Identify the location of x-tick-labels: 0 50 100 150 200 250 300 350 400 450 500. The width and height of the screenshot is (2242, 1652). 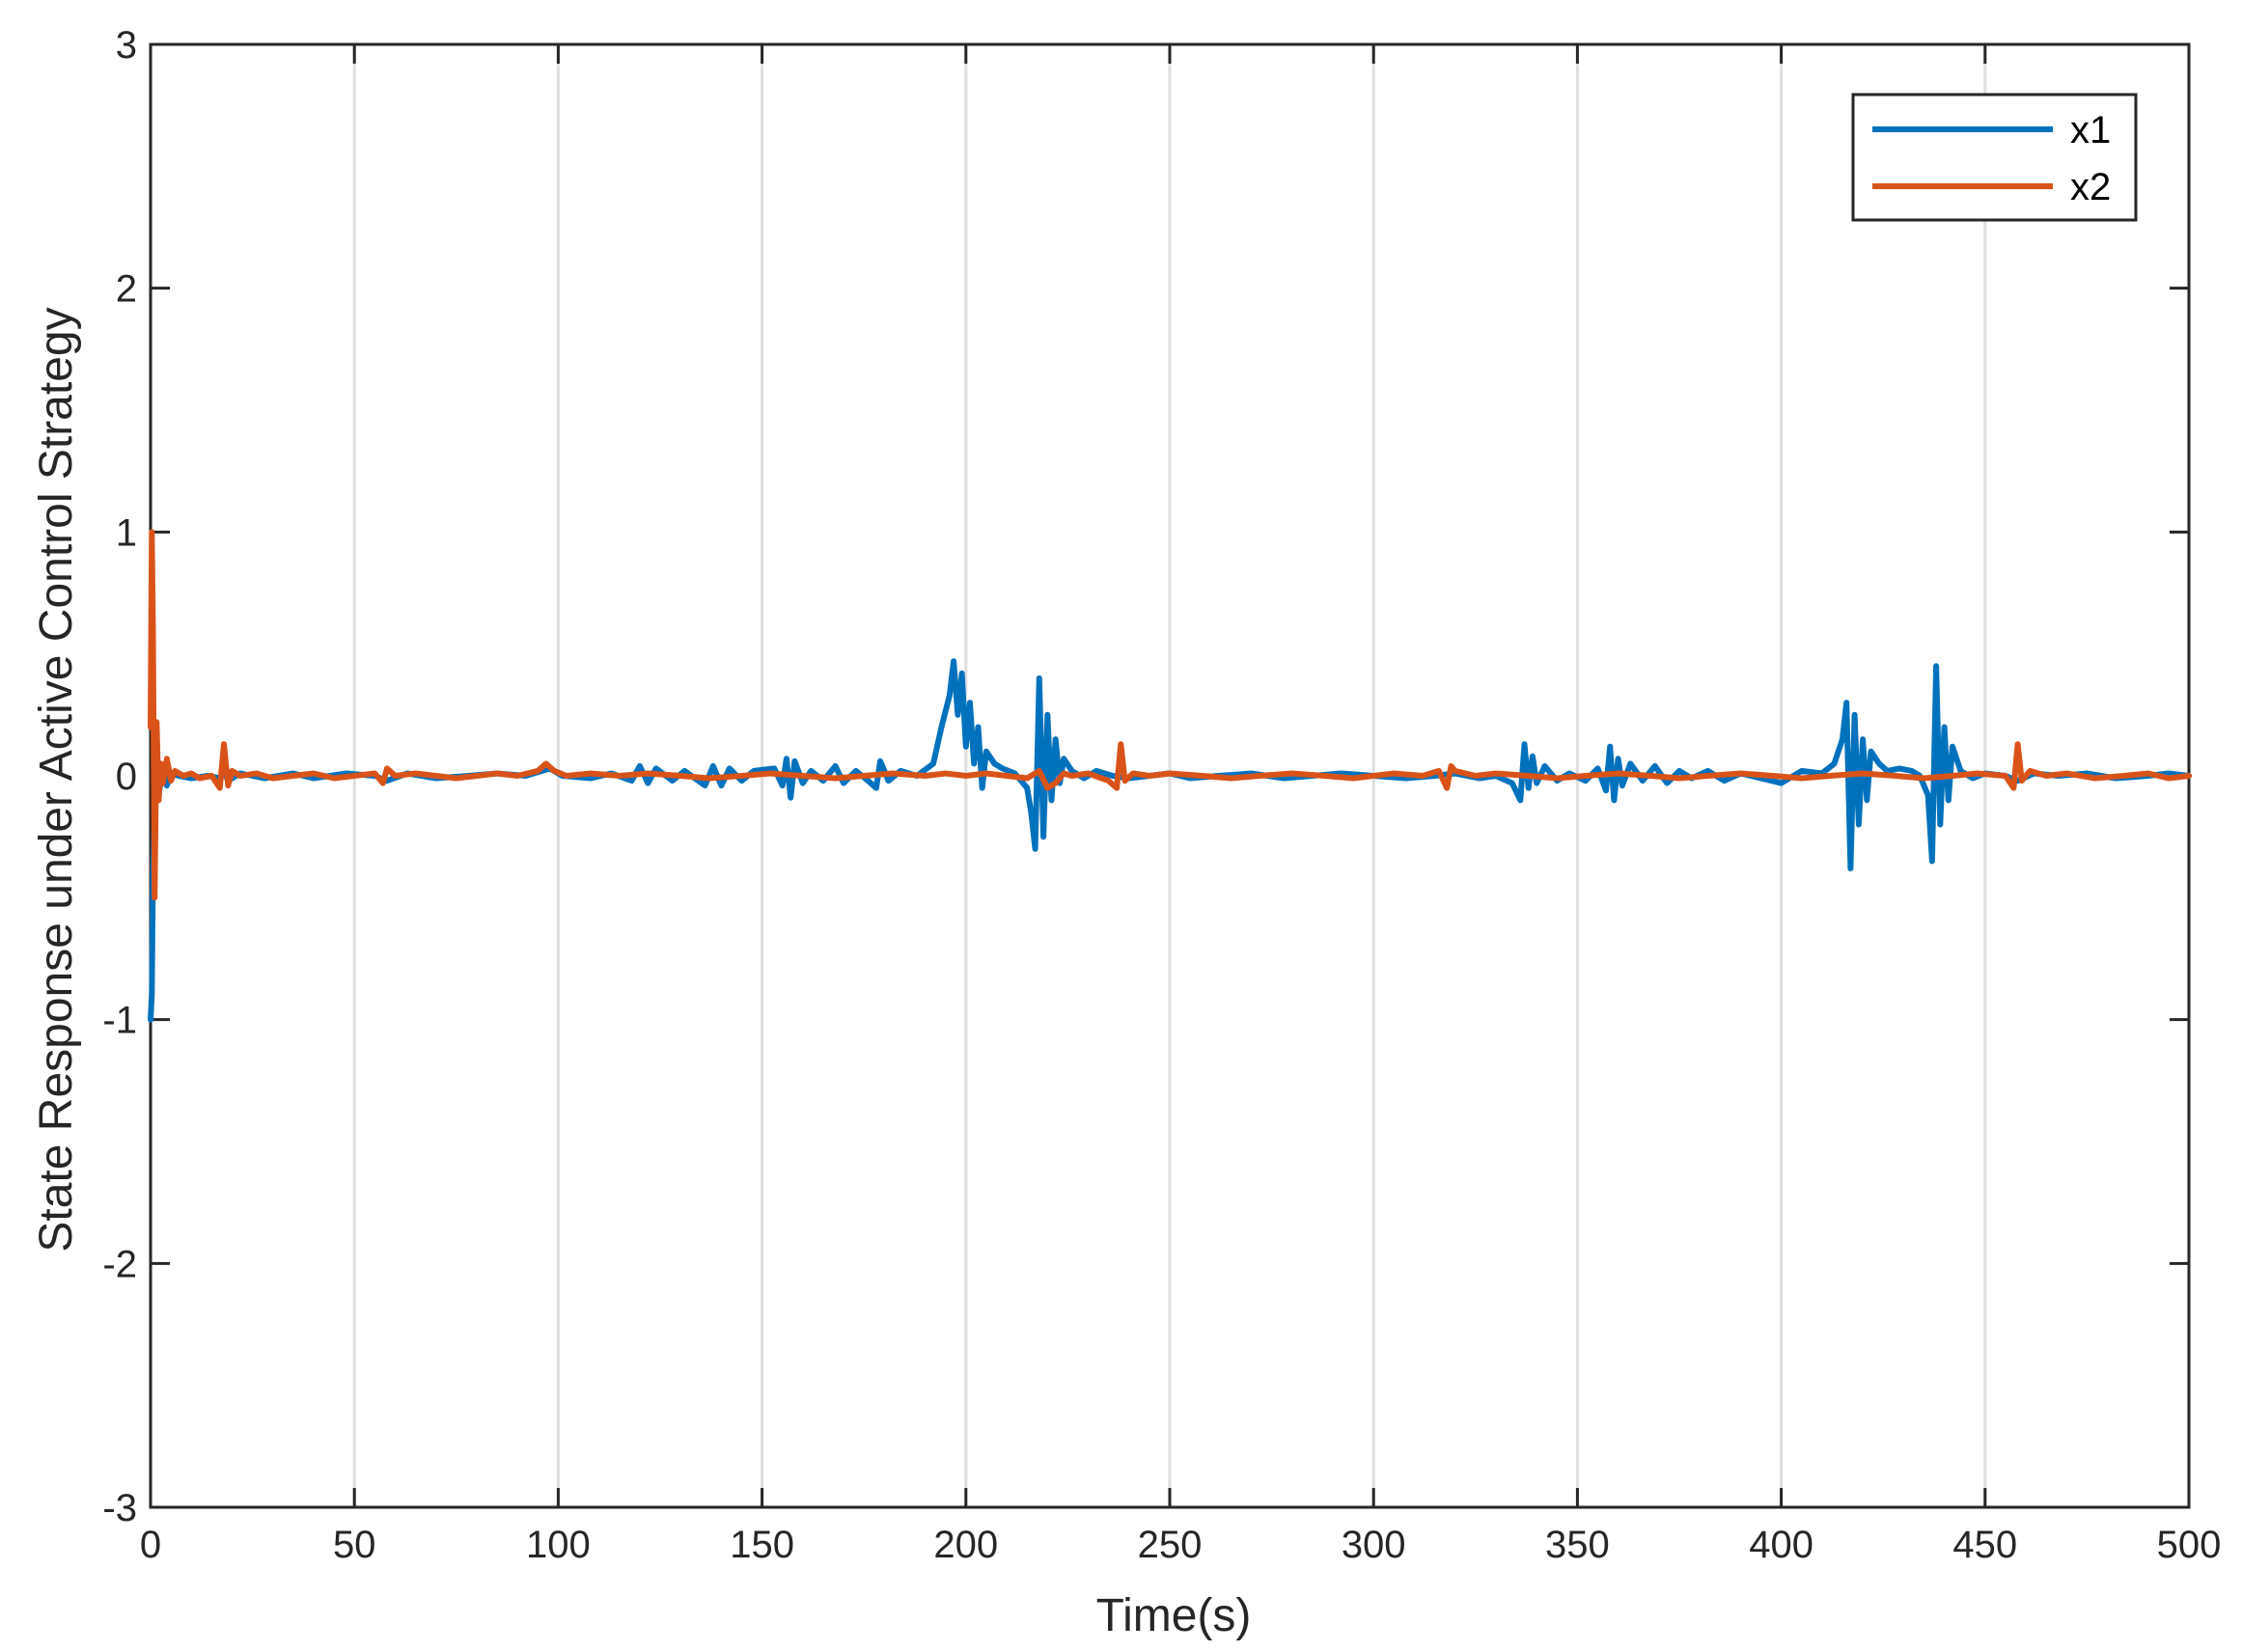
(1181, 1545).